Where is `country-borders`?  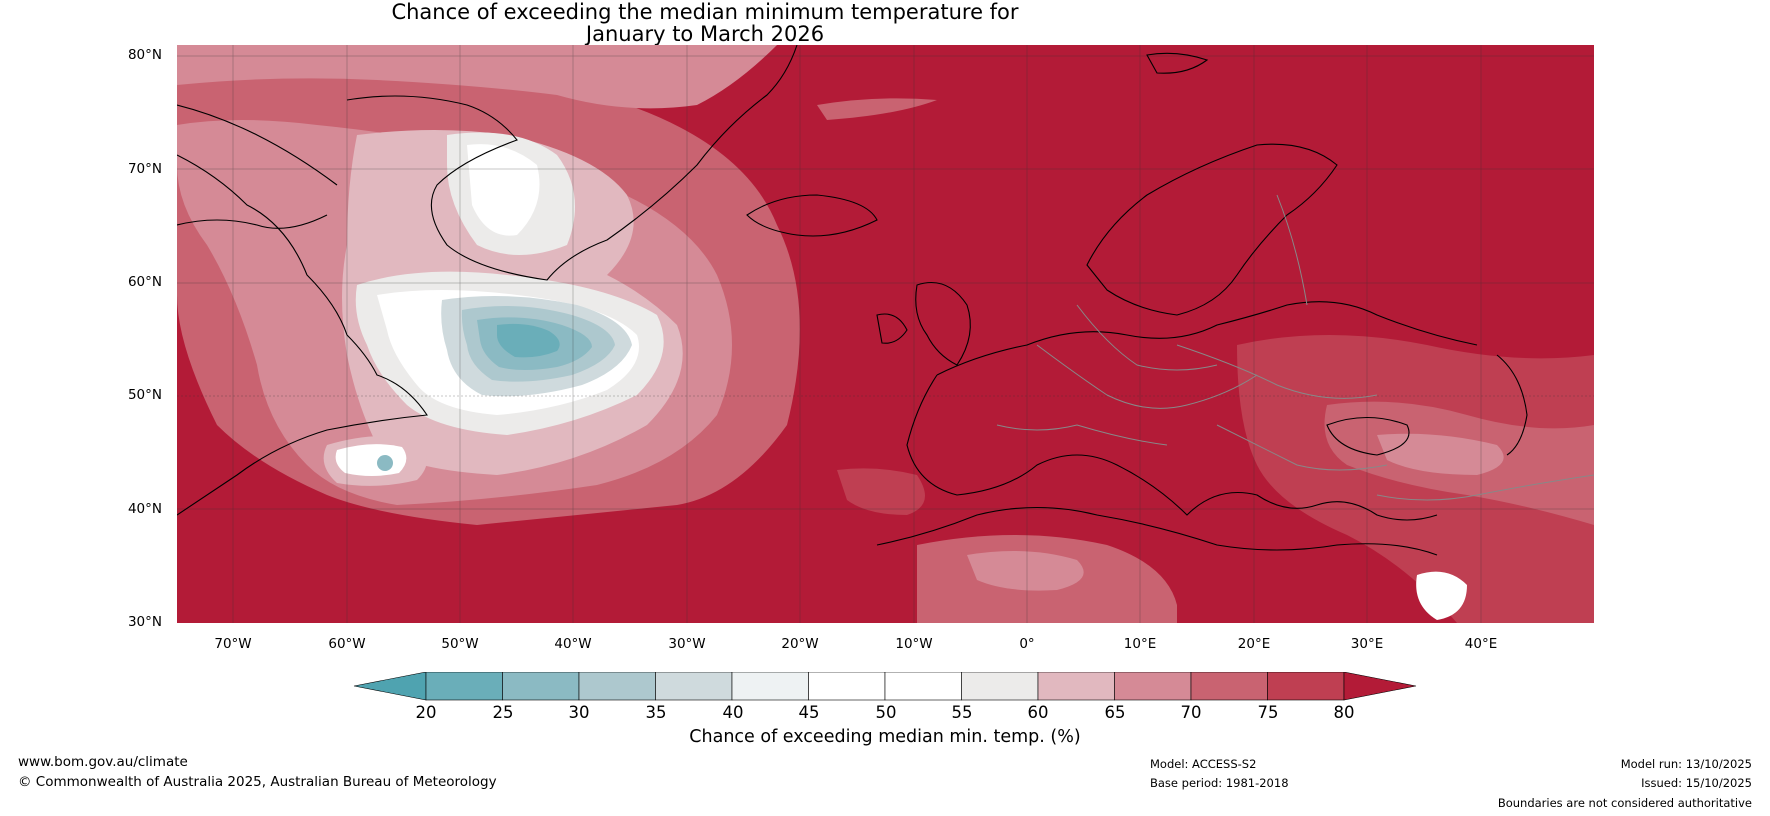
country-borders is located at coordinates (1295, 347).